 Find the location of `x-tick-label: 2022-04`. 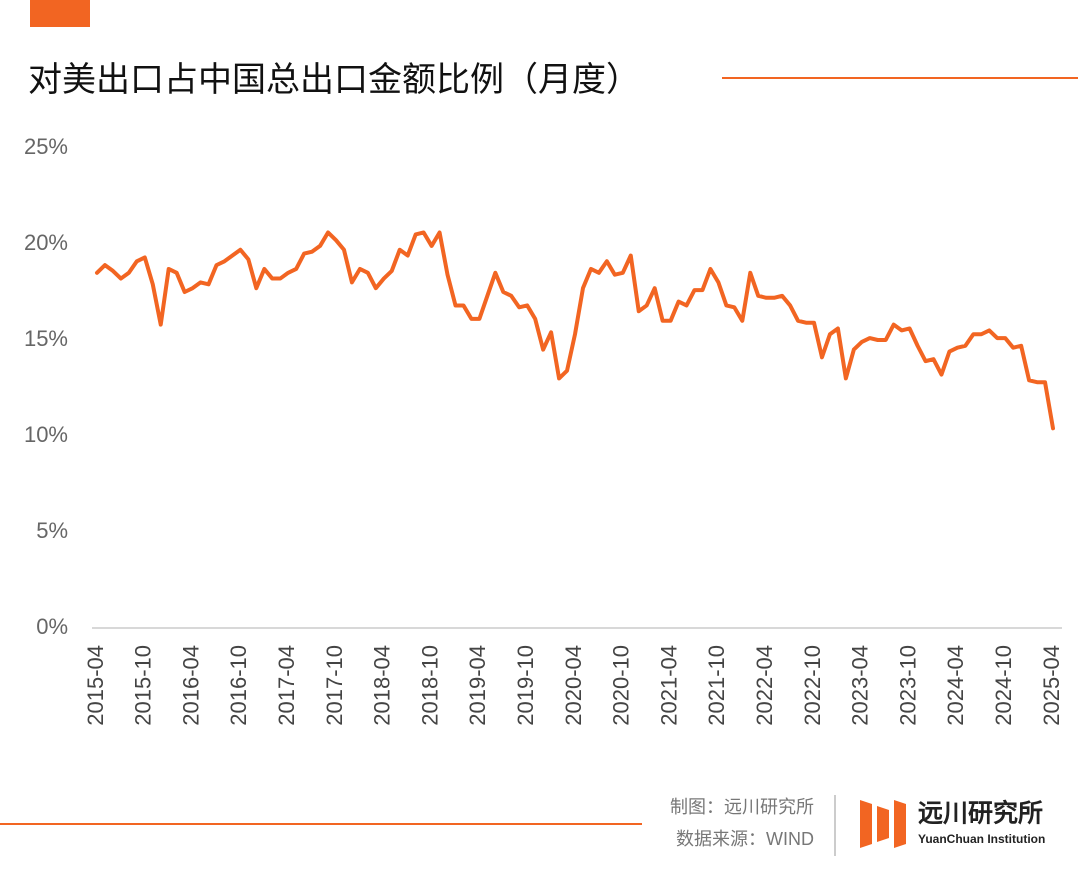

x-tick-label: 2022-04 is located at coordinates (764, 685).